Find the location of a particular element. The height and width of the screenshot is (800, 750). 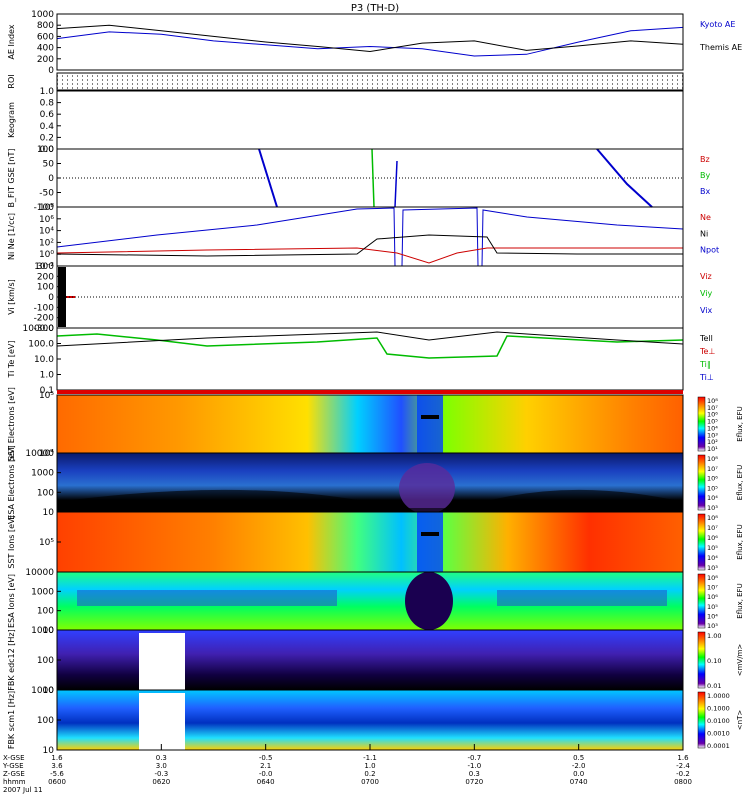

fbk-scm1-panel-ytick-label: 10 is located at coordinates (49, 751).